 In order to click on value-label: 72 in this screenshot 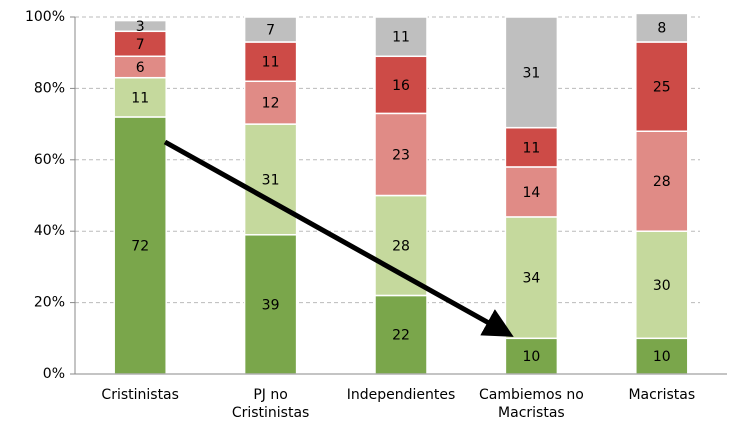, I will do `click(140, 246)`.